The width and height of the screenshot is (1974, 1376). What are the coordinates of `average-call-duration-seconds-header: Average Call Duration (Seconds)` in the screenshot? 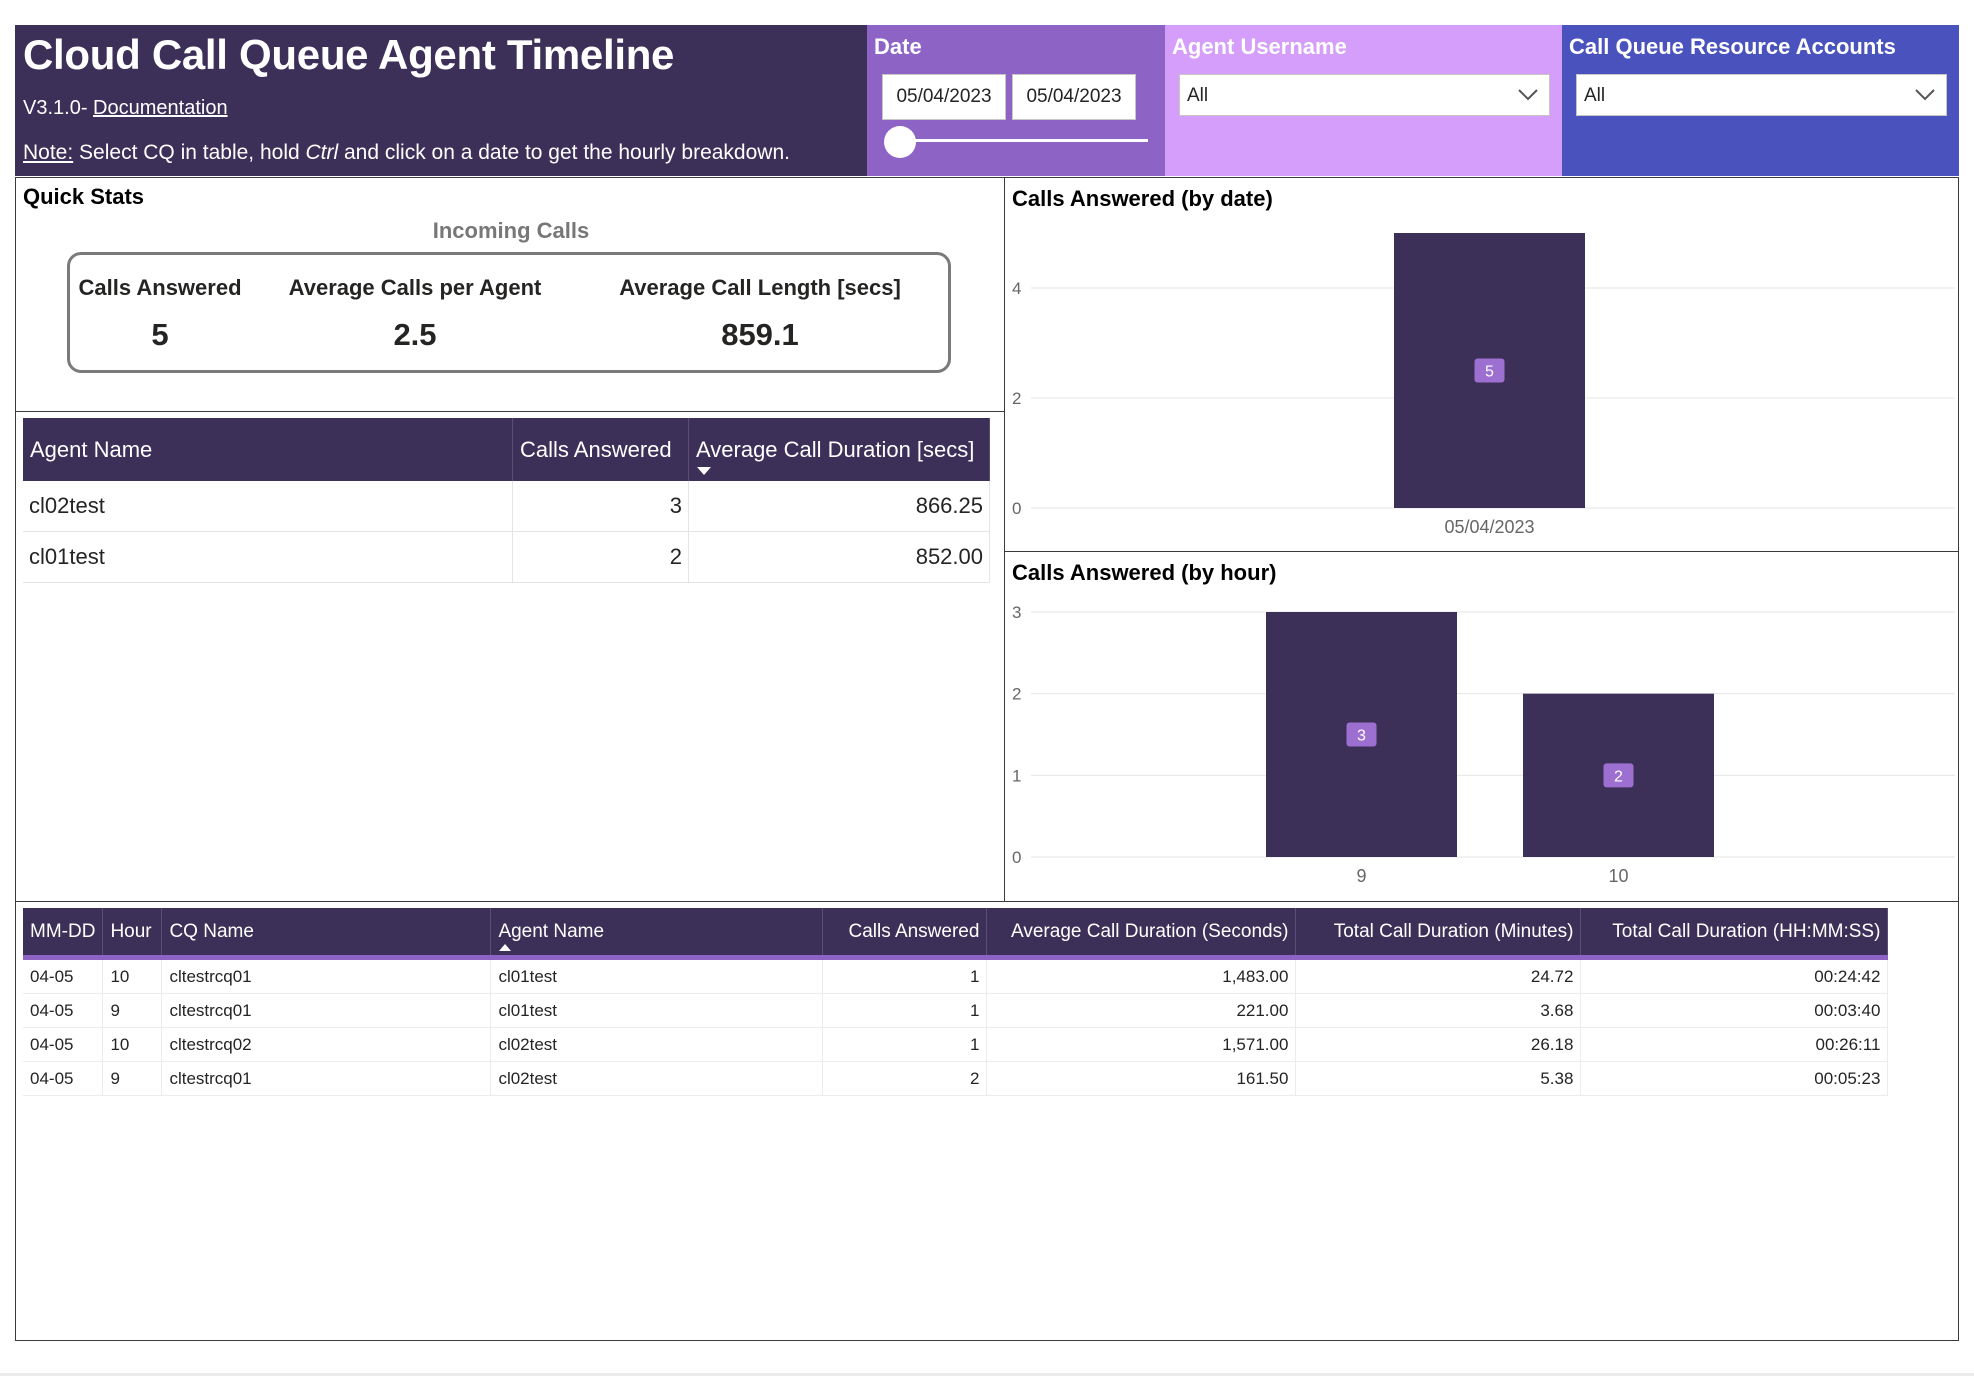 It's located at (1141, 934).